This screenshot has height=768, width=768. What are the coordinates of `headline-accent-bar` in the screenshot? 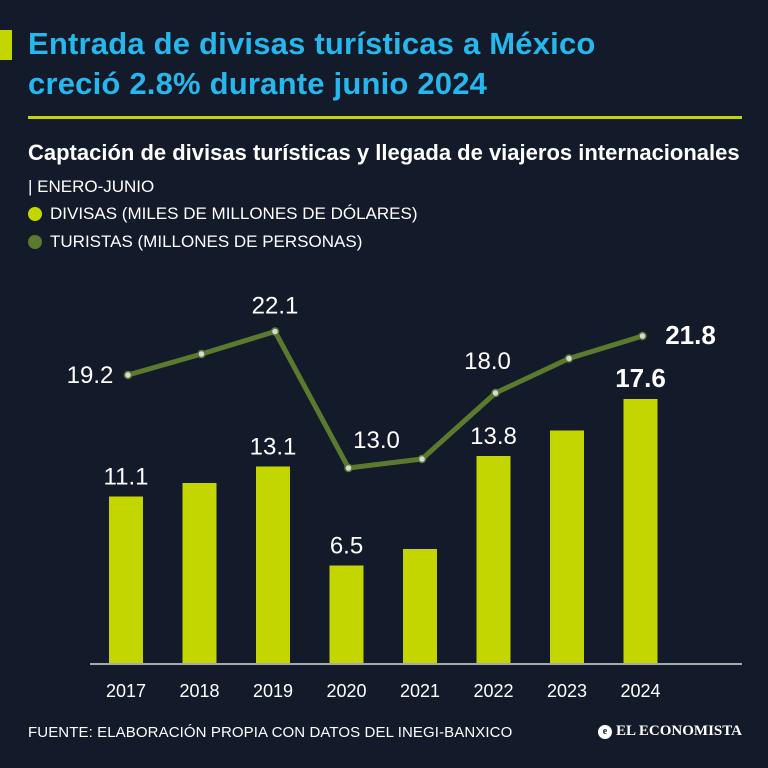 It's located at (6, 45).